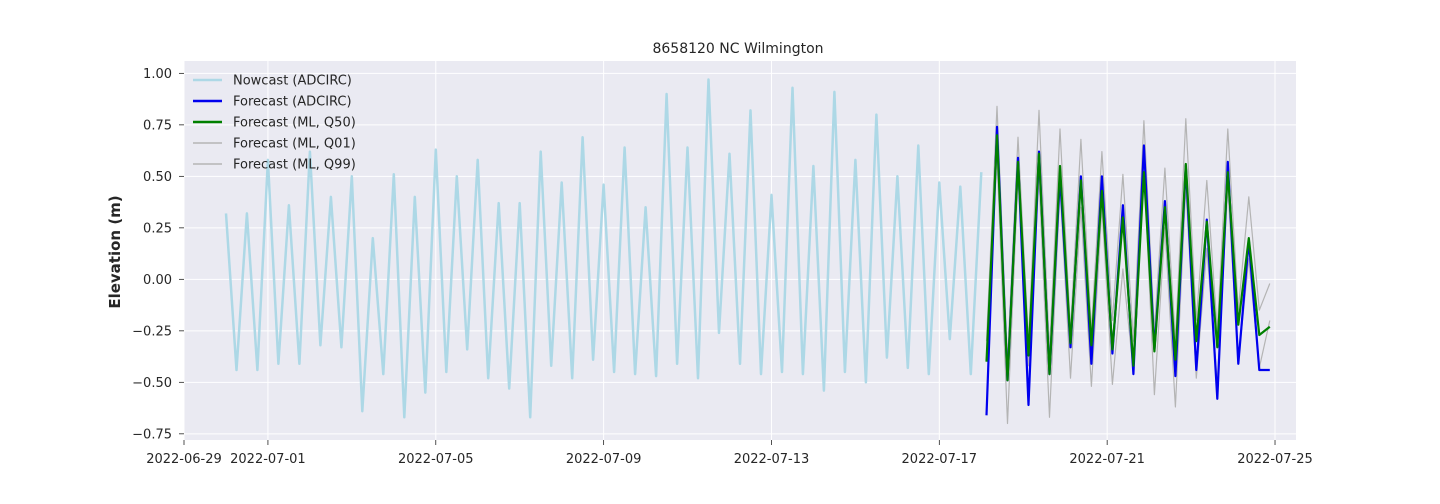 The height and width of the screenshot is (504, 1440). I want to click on x-tick-label: 2022-07-01, so click(268, 459).